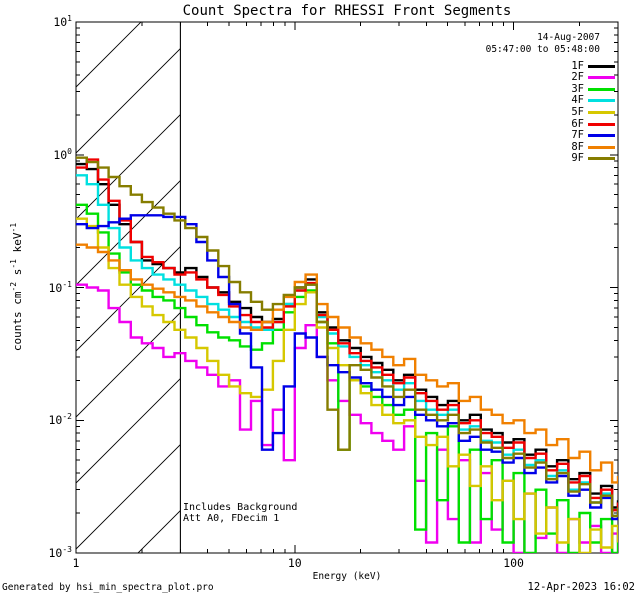  I want to click on legend-line-5F, so click(601, 112).